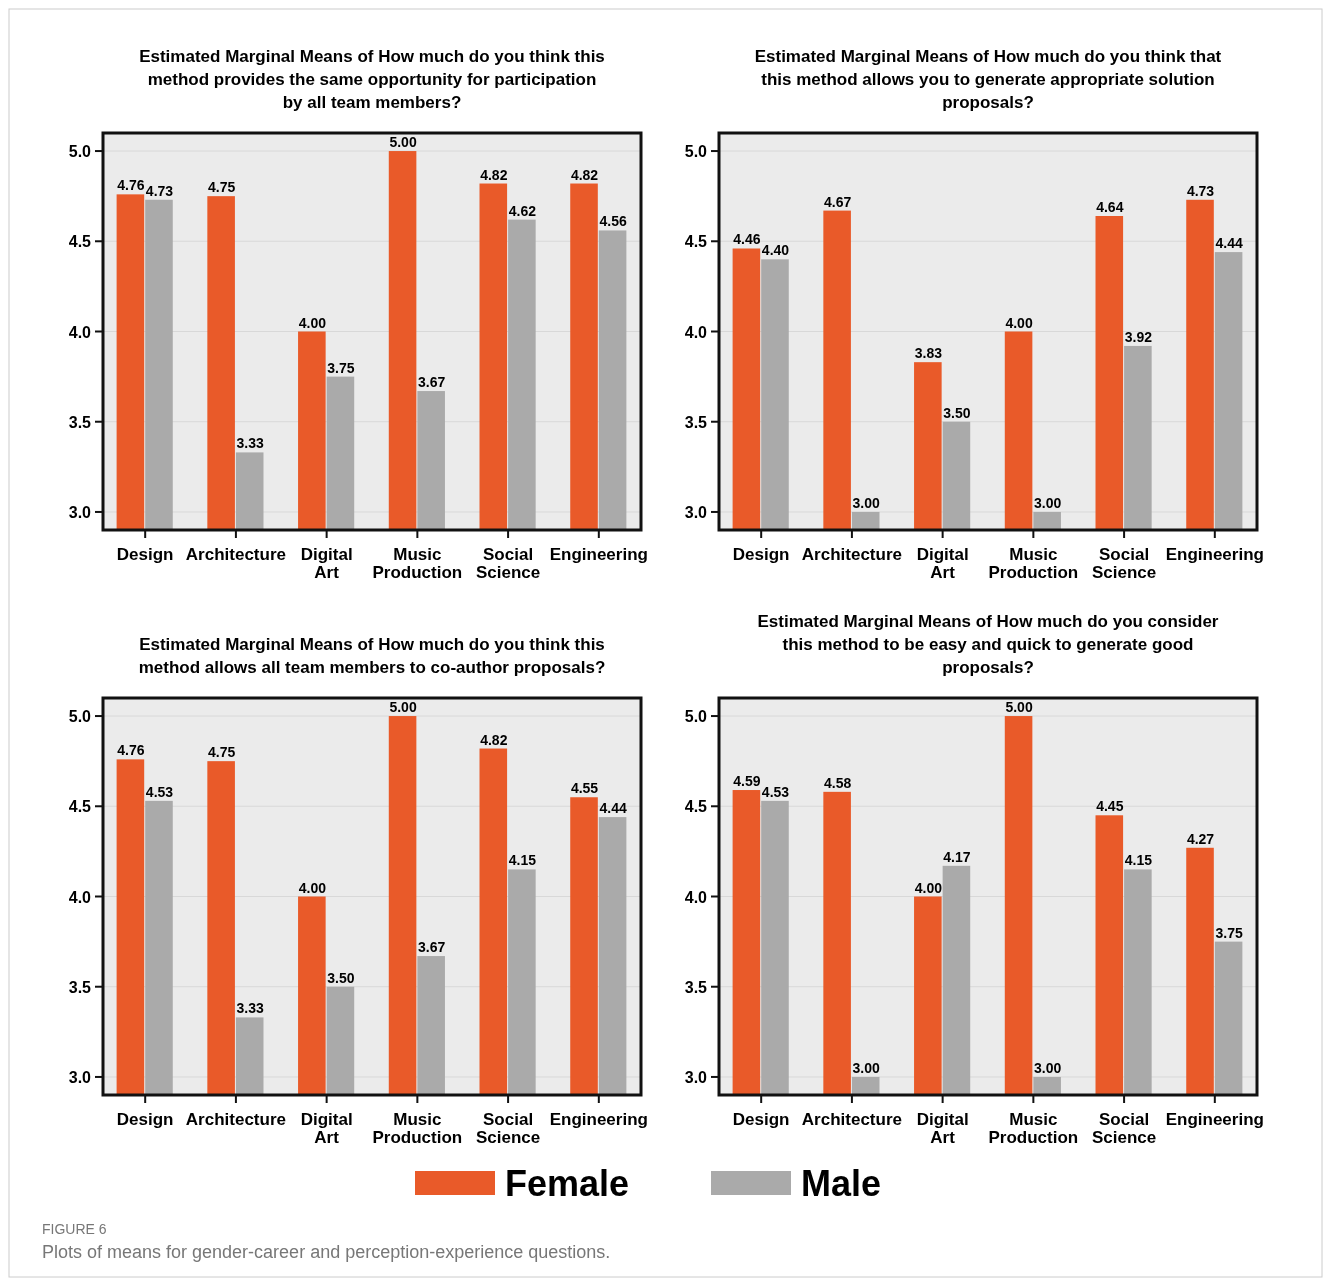  Describe the element at coordinates (838, 201) in the screenshot. I see `data-label: 4.67` at that location.